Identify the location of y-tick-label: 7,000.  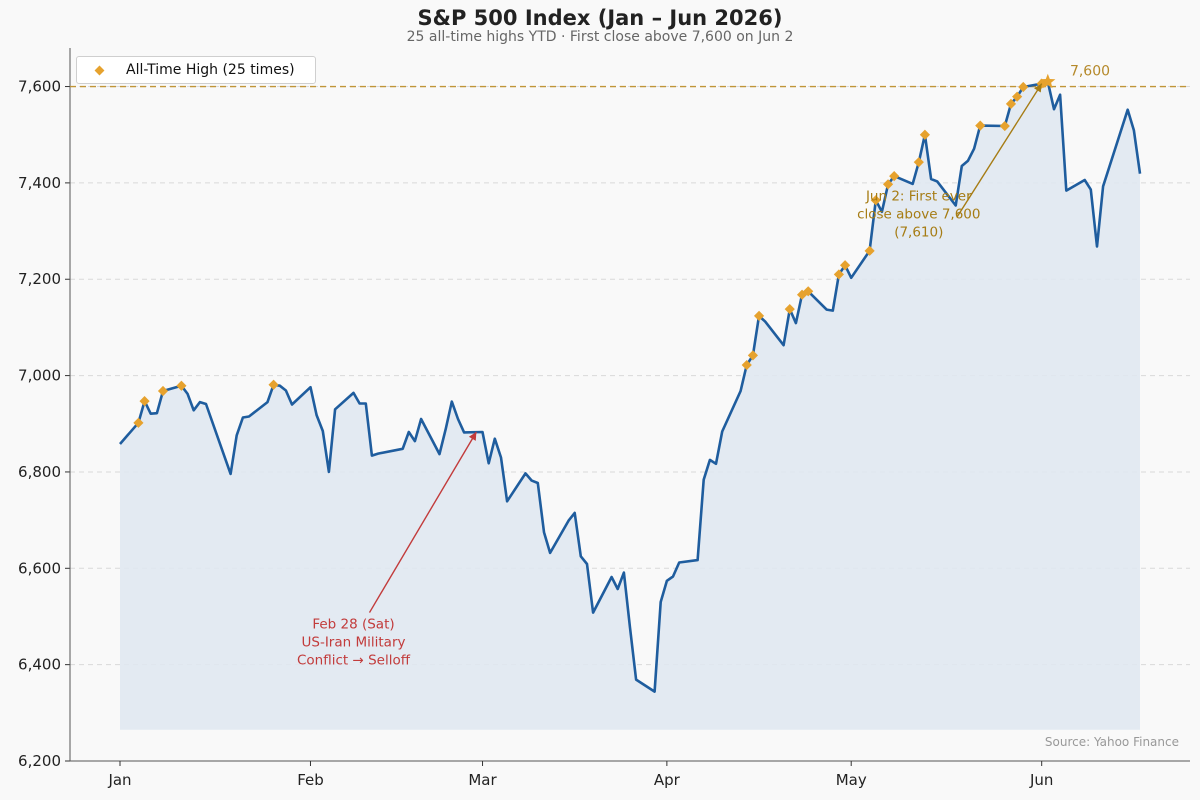
(39, 376).